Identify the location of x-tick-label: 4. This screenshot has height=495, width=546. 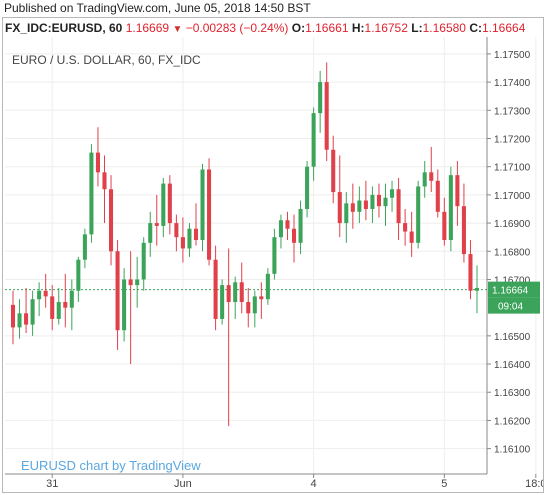
(314, 484).